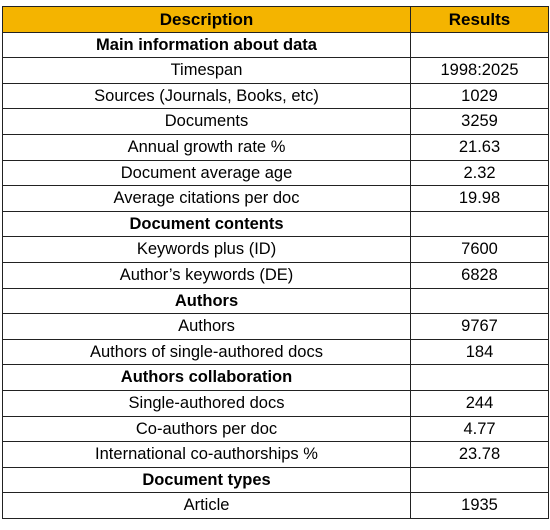 Image resolution: width=550 pixels, height=530 pixels. What do you see at coordinates (206, 377) in the screenshot?
I see `section-heading: Authors collaboration` at bounding box center [206, 377].